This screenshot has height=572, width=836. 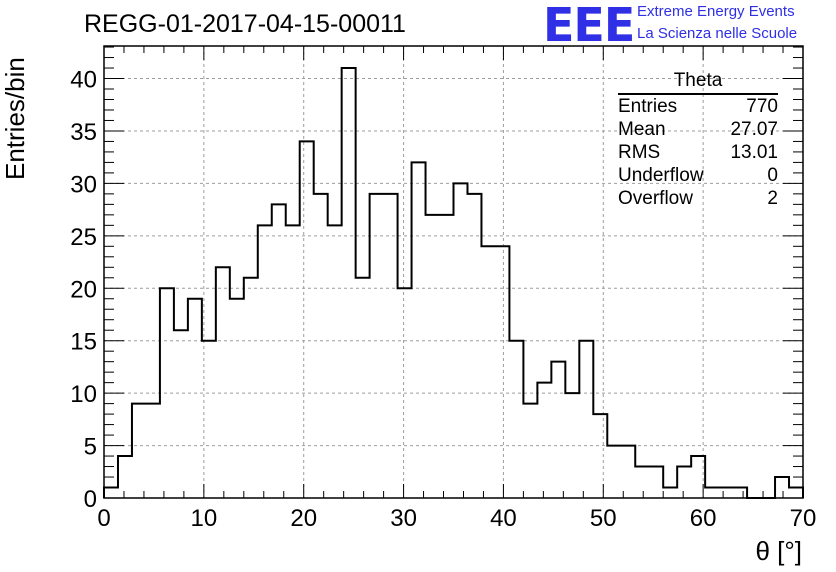 What do you see at coordinates (503, 518) in the screenshot?
I see `x-tick-label: 40` at bounding box center [503, 518].